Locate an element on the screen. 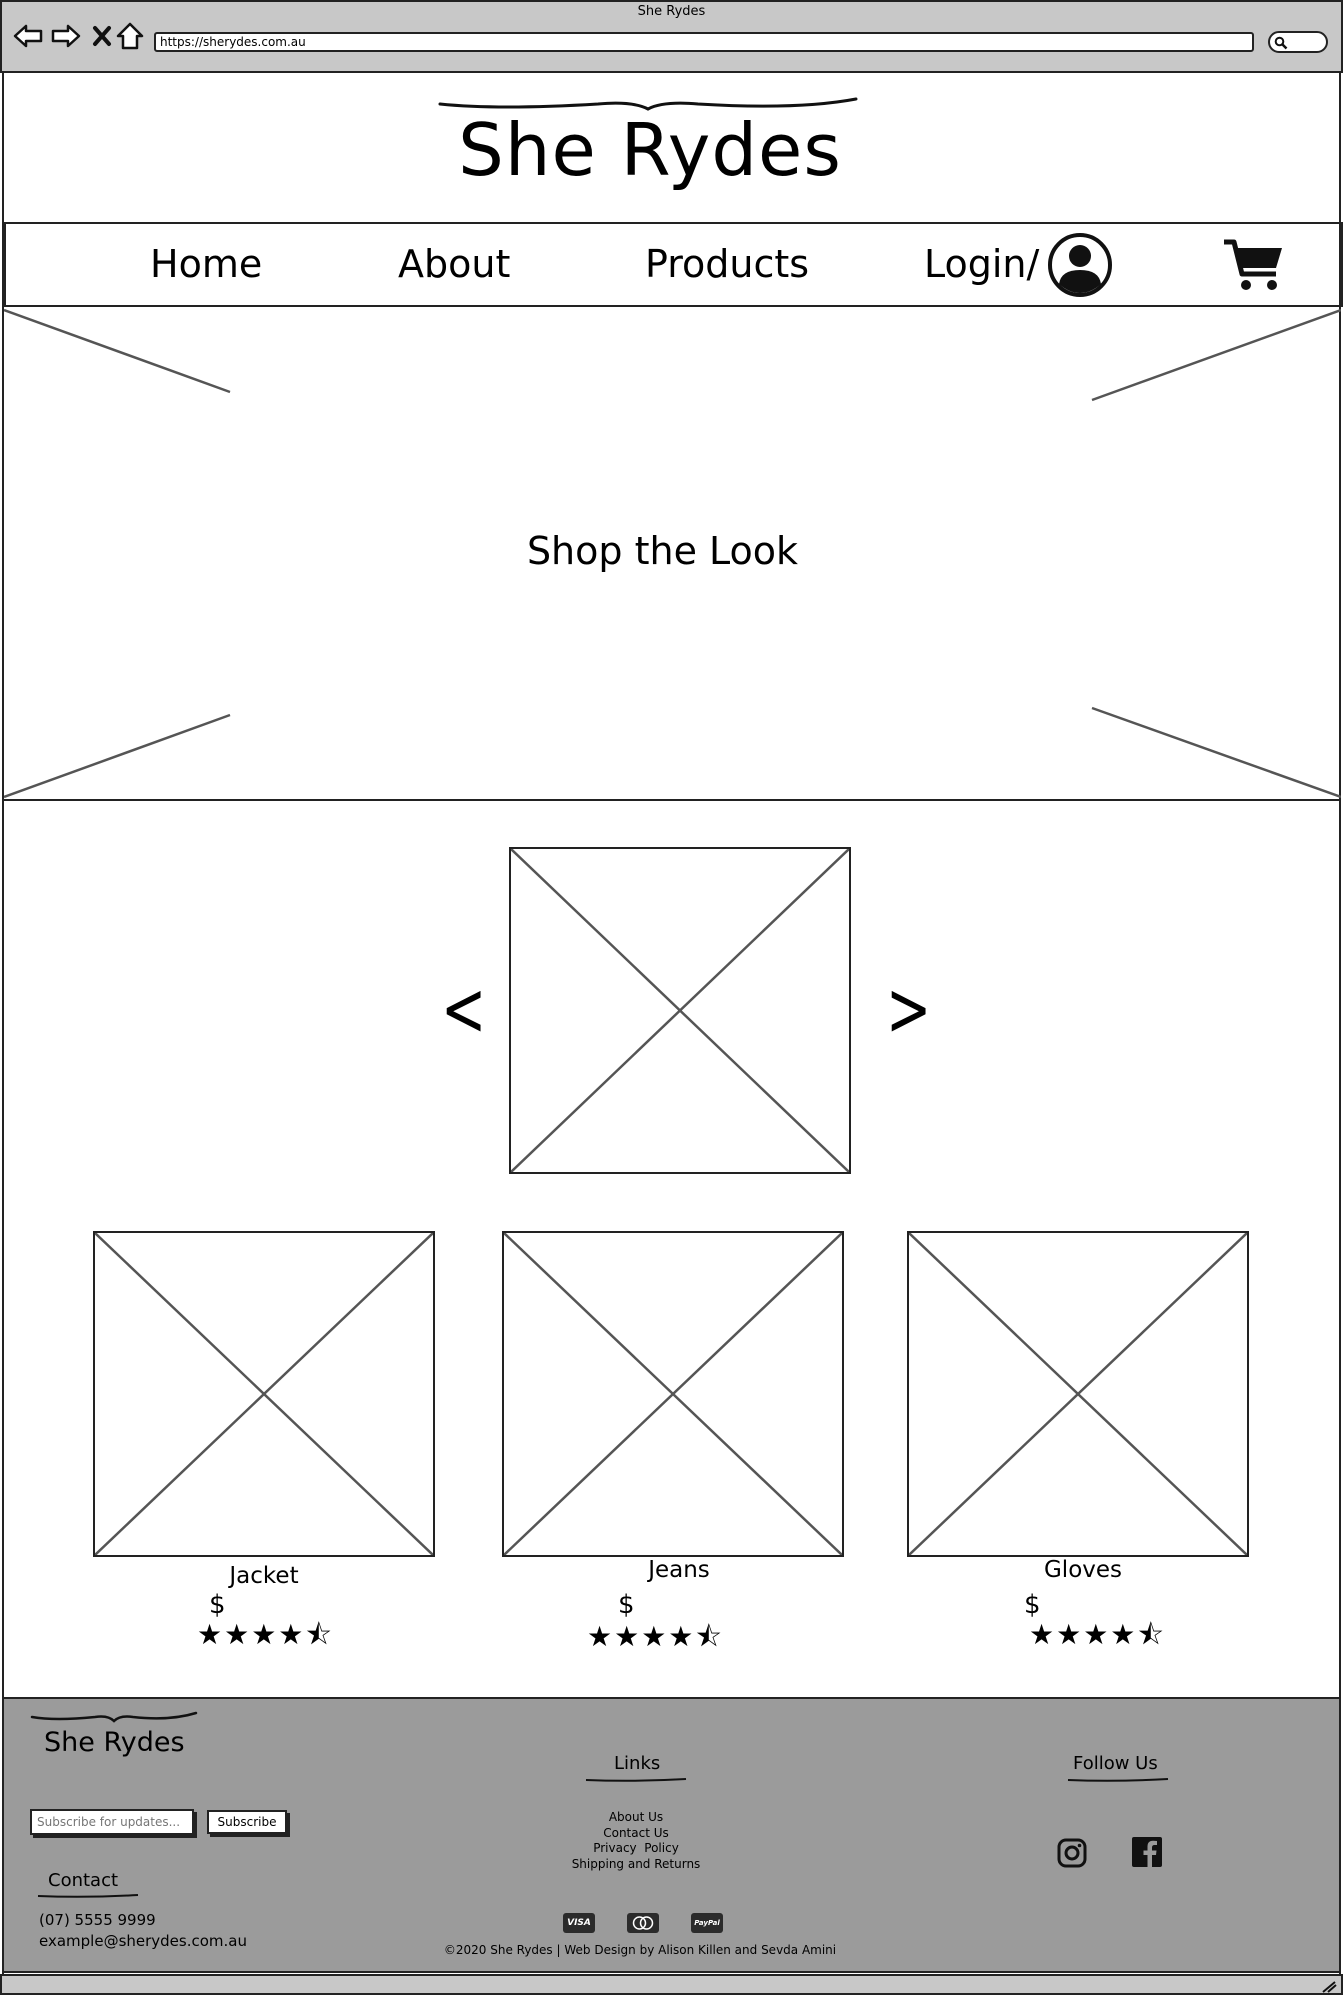  nav-home: Home is located at coordinates (206, 264).